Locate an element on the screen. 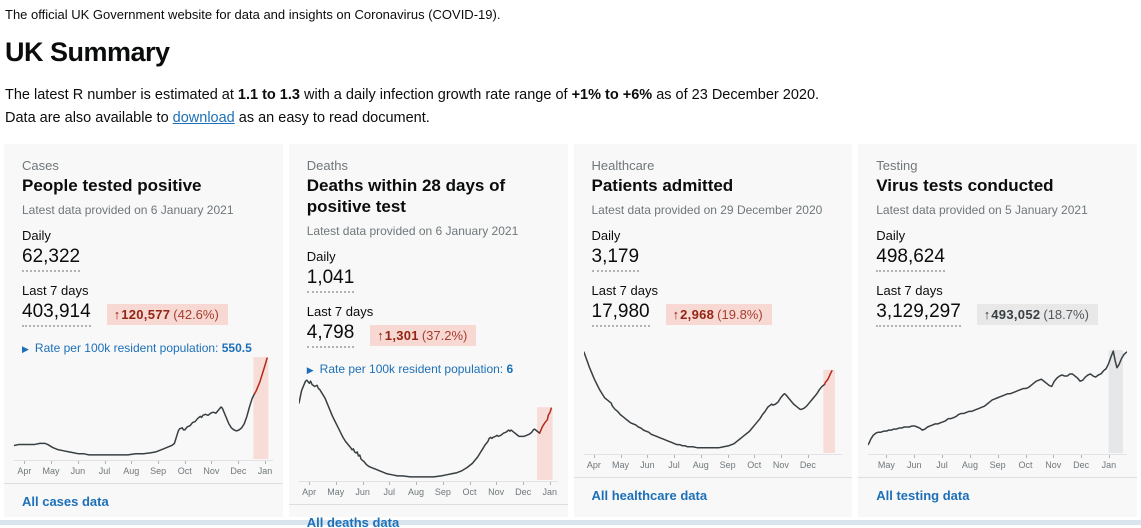 This screenshot has width=1141, height=528. card-title: People tested positive is located at coordinates (112, 185).